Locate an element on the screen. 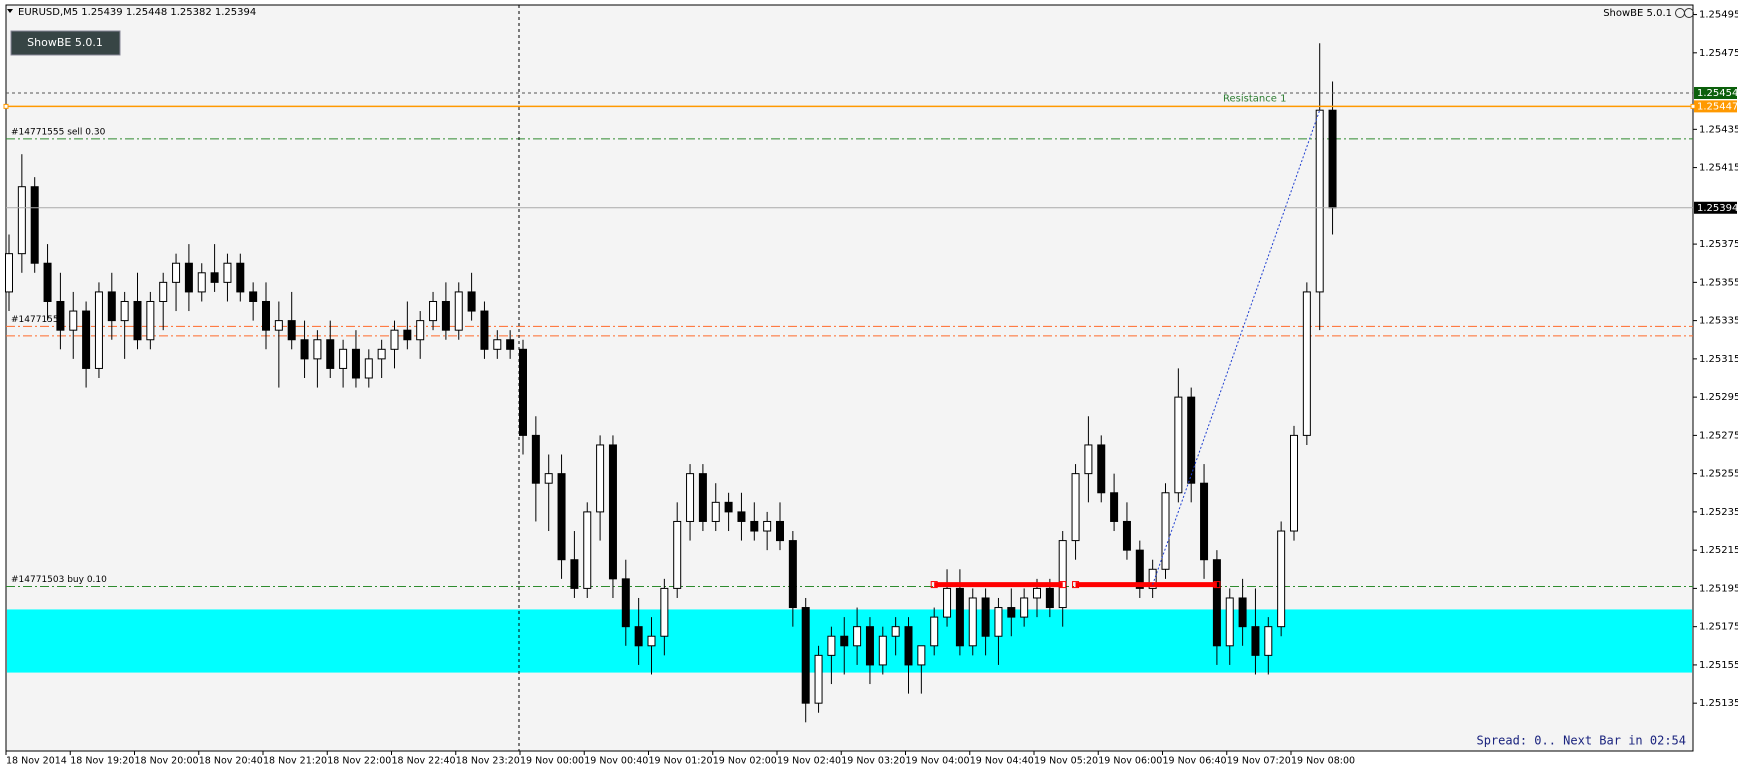 The height and width of the screenshot is (769, 1738). support-zone is located at coordinates (849, 641).